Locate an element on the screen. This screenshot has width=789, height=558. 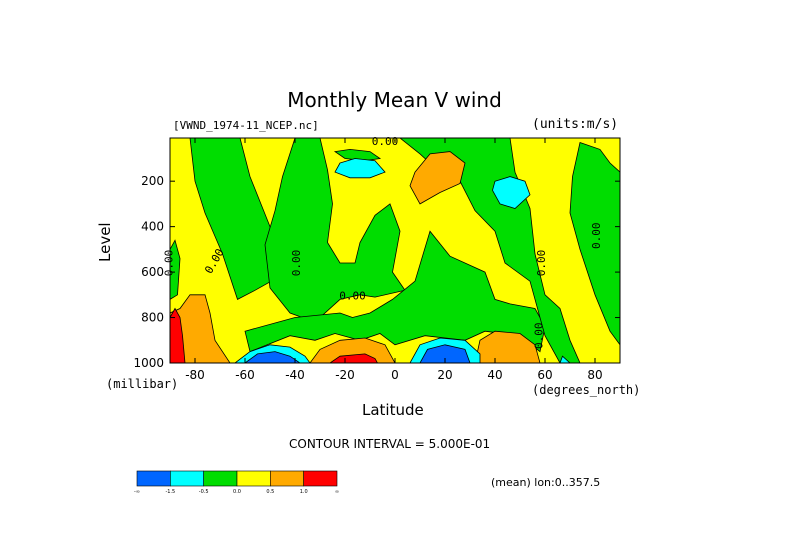
contour-interval-label: CONTOUR INTERVAL = 5.000E-01 is located at coordinates (390, 444).